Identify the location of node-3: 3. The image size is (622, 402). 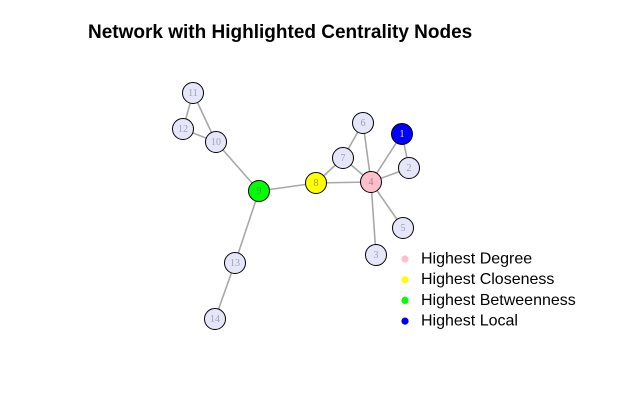
(376, 255).